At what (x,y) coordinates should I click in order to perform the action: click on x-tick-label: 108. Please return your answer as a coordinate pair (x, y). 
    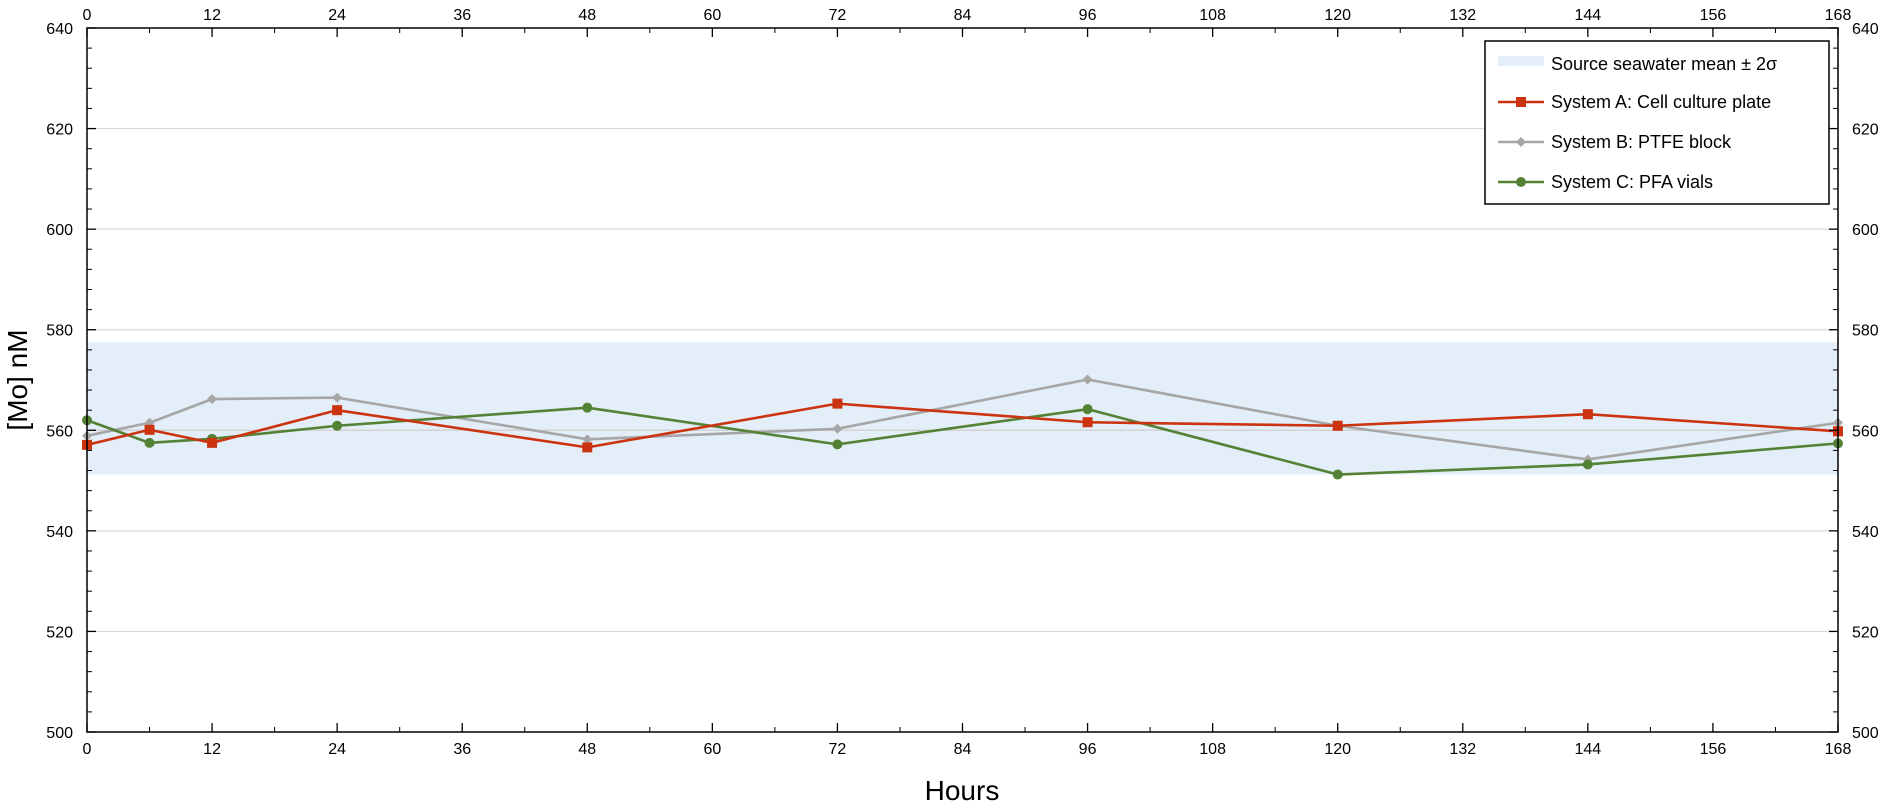
    Looking at the image, I should click on (1212, 749).